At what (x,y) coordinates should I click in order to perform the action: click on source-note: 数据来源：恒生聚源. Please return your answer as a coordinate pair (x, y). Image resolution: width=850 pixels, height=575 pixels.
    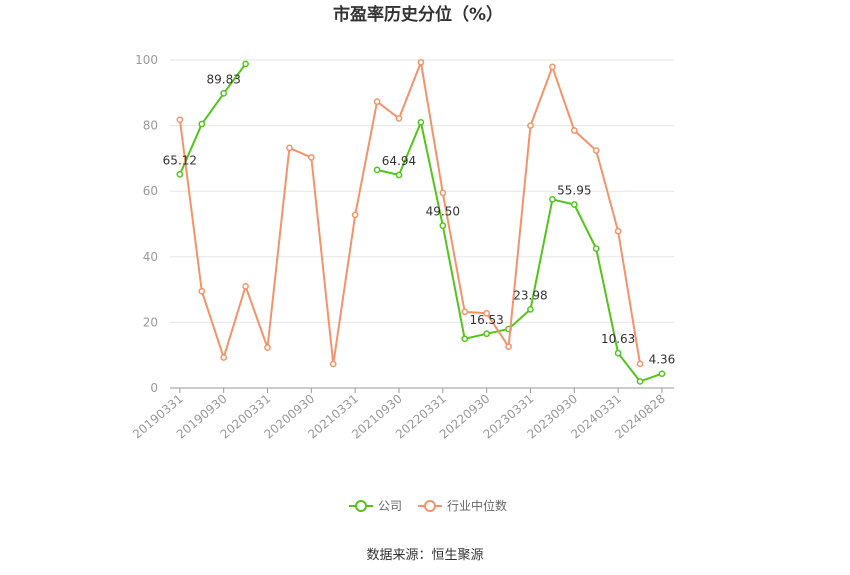
    Looking at the image, I should click on (424, 555).